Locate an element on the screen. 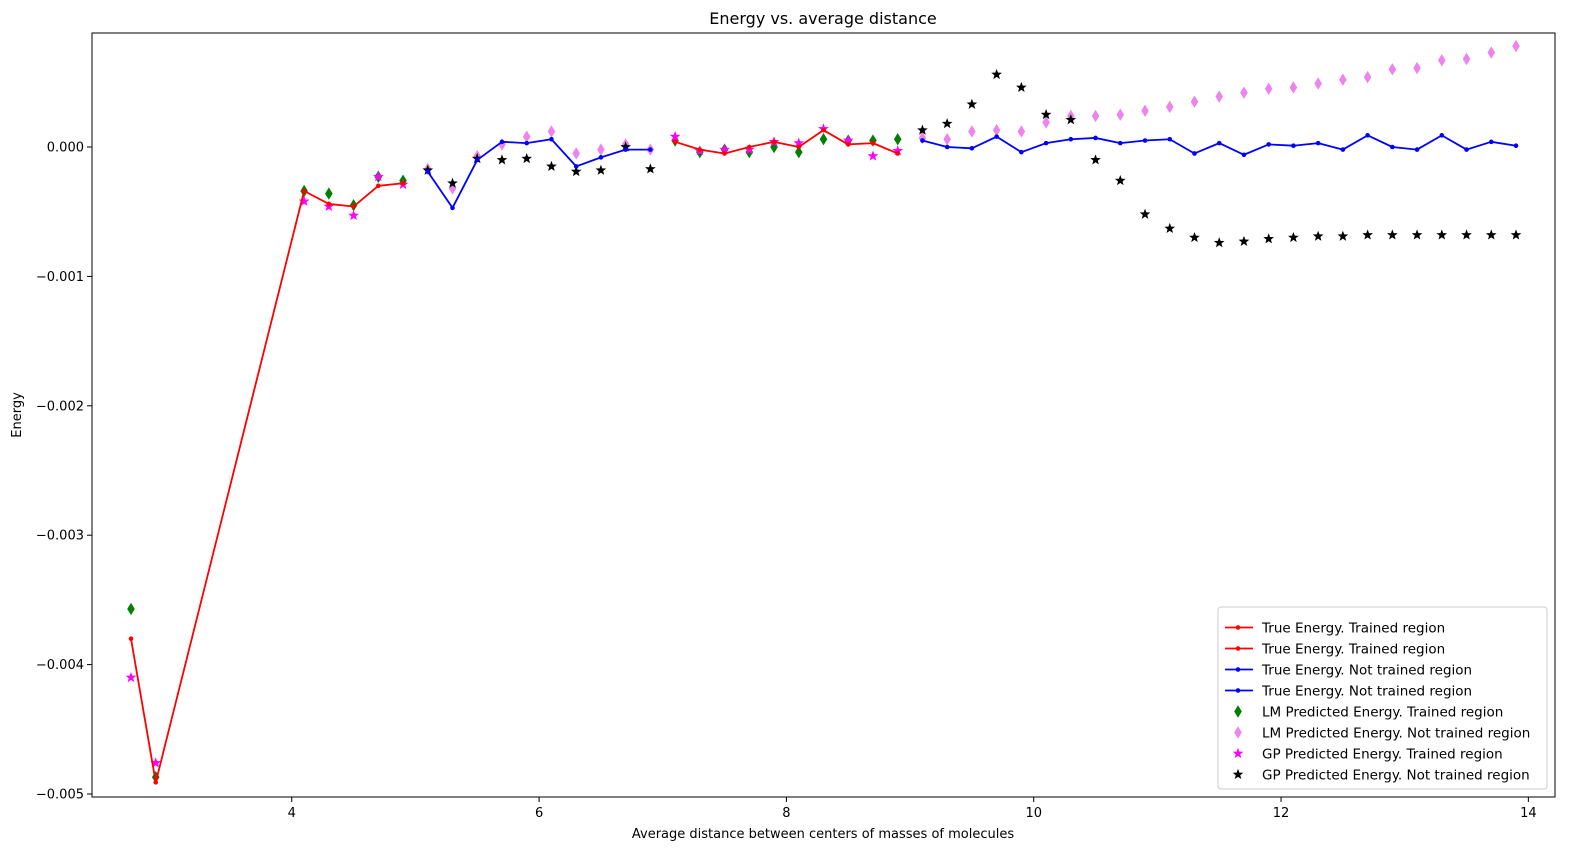 The image size is (1576, 855). legend-entry-5: LM Predicted Energy. Not trained region is located at coordinates (1382, 733).